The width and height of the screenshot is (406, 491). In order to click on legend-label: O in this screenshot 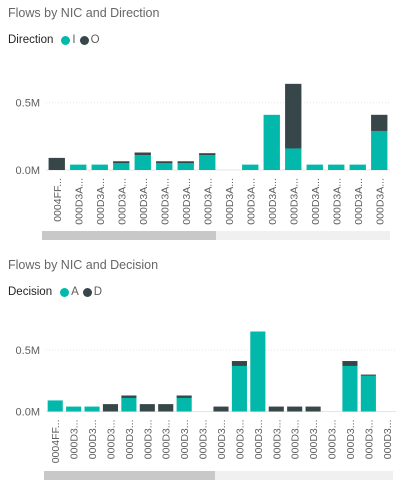, I will do `click(95, 40)`.